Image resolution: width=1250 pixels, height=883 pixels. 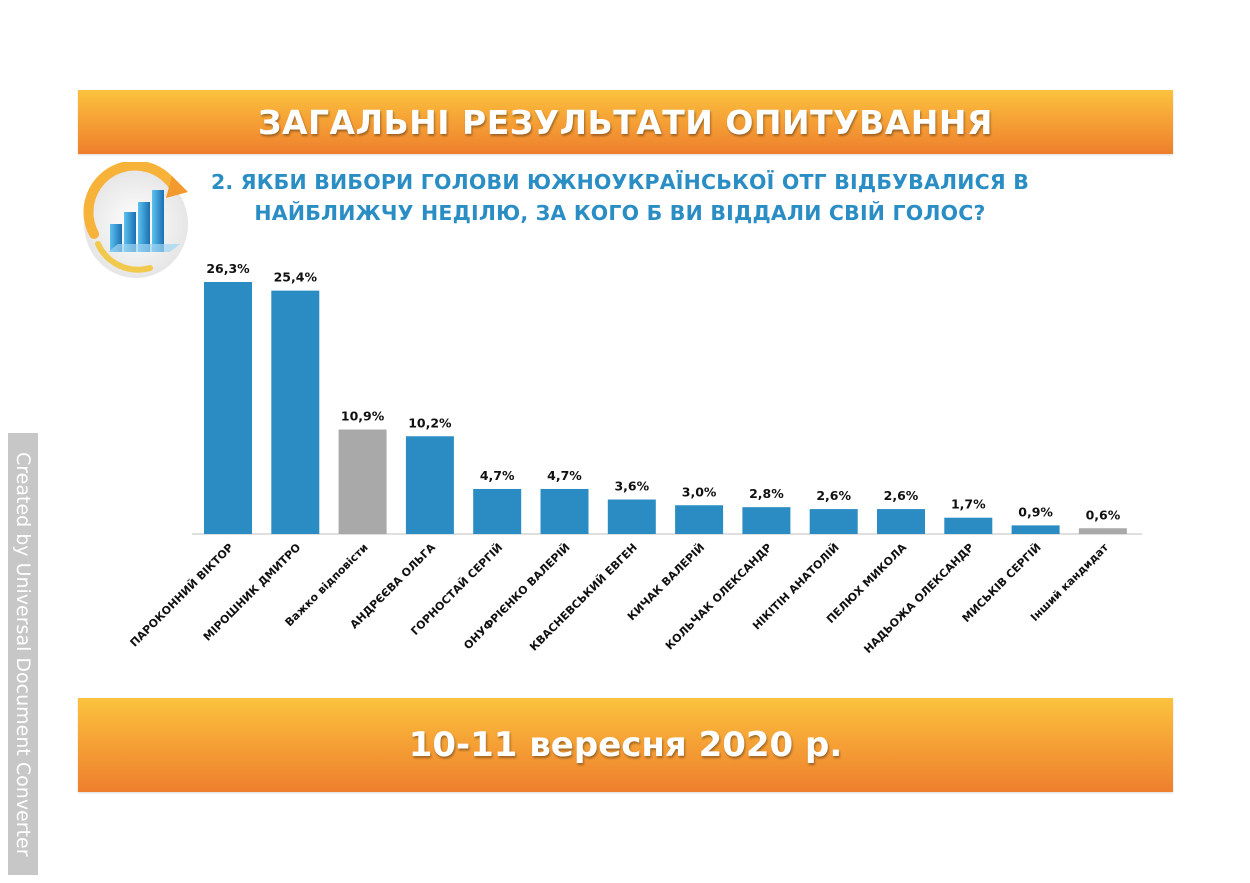 What do you see at coordinates (699, 491) in the screenshot?
I see `value-label-7: 3,0%` at bounding box center [699, 491].